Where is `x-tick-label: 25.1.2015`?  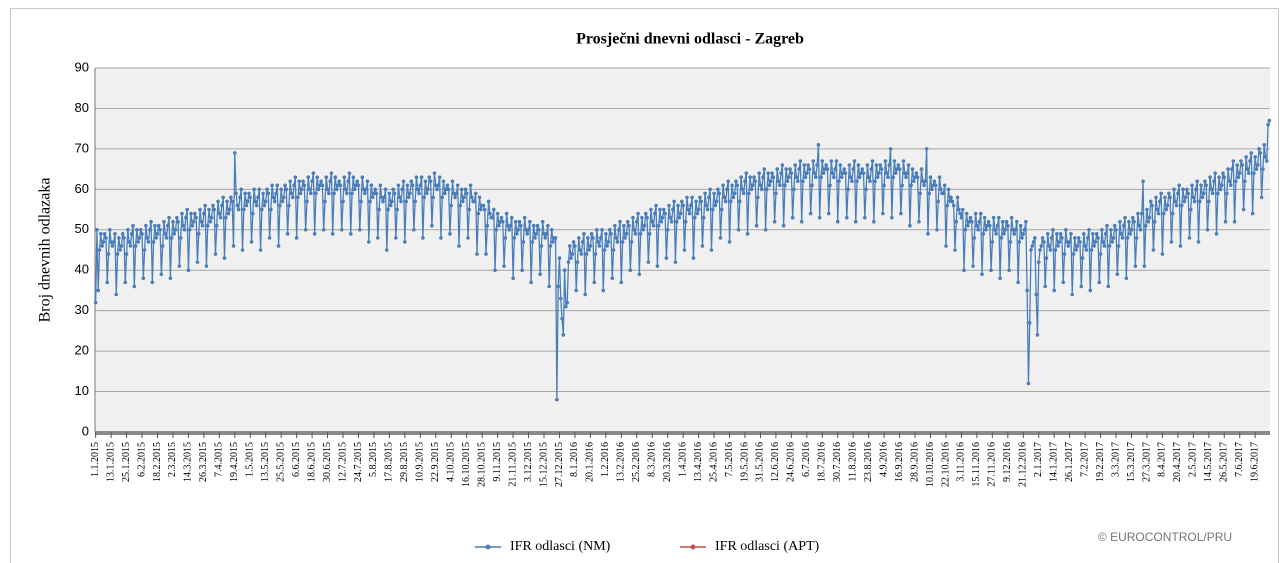
x-tick-label: 25.1.2015 is located at coordinates (126, 462).